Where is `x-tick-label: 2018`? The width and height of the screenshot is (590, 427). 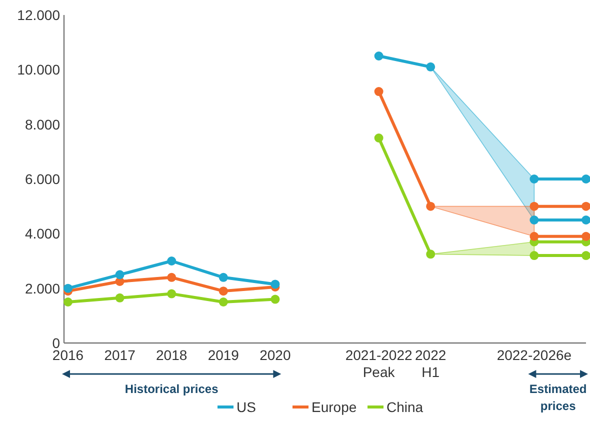
x-tick-label: 2018 is located at coordinates (172, 355).